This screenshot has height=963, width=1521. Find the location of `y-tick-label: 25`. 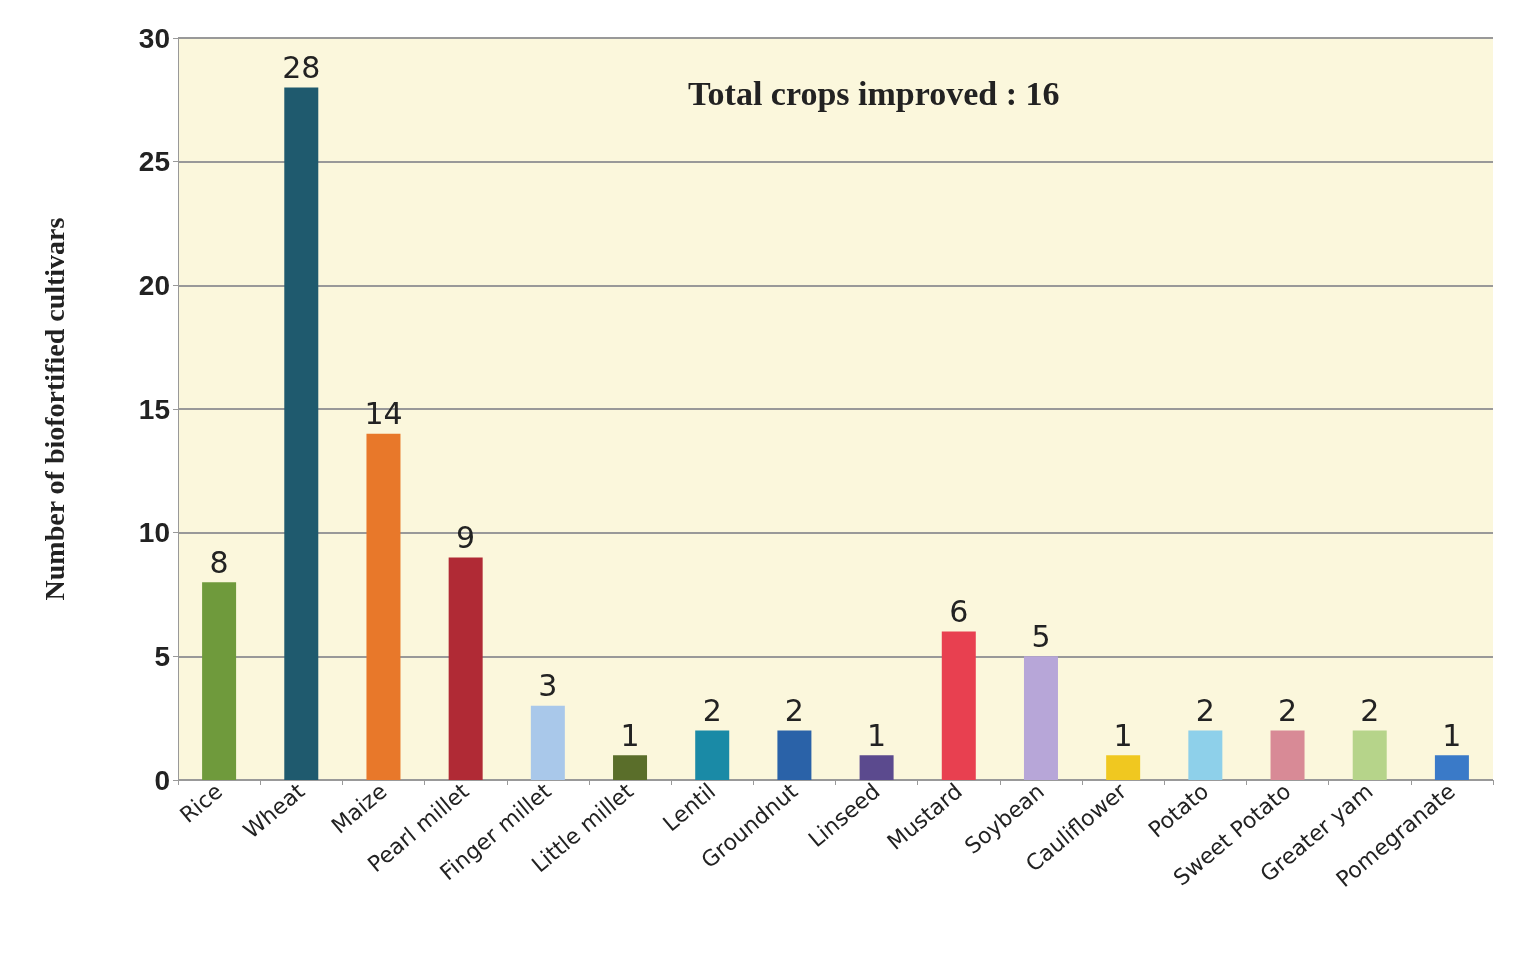

y-tick-label: 25 is located at coordinates (154, 162).